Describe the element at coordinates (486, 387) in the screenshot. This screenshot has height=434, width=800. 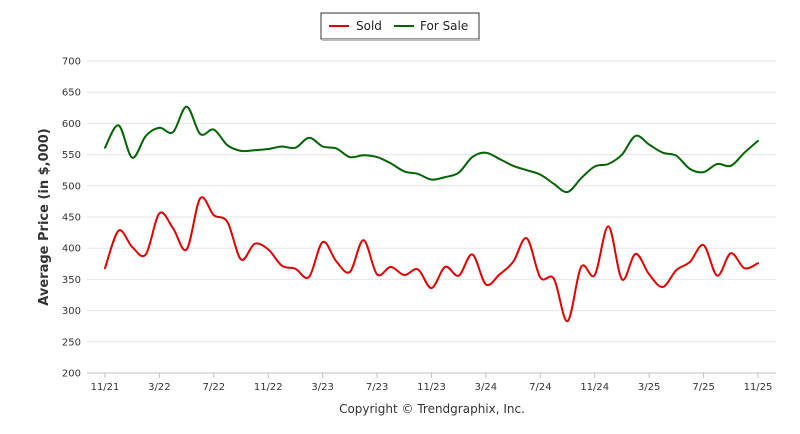
I see `x-tick-label: 3/24` at that location.